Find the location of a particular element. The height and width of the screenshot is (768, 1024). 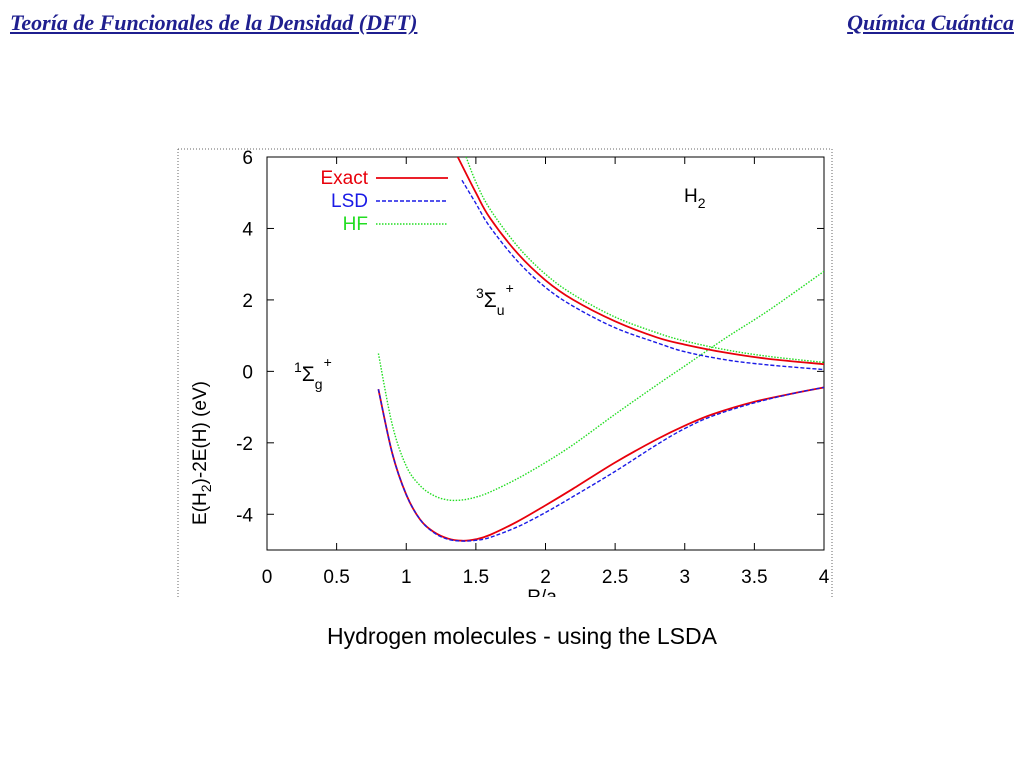

x-tick-label: 0 is located at coordinates (267, 577).